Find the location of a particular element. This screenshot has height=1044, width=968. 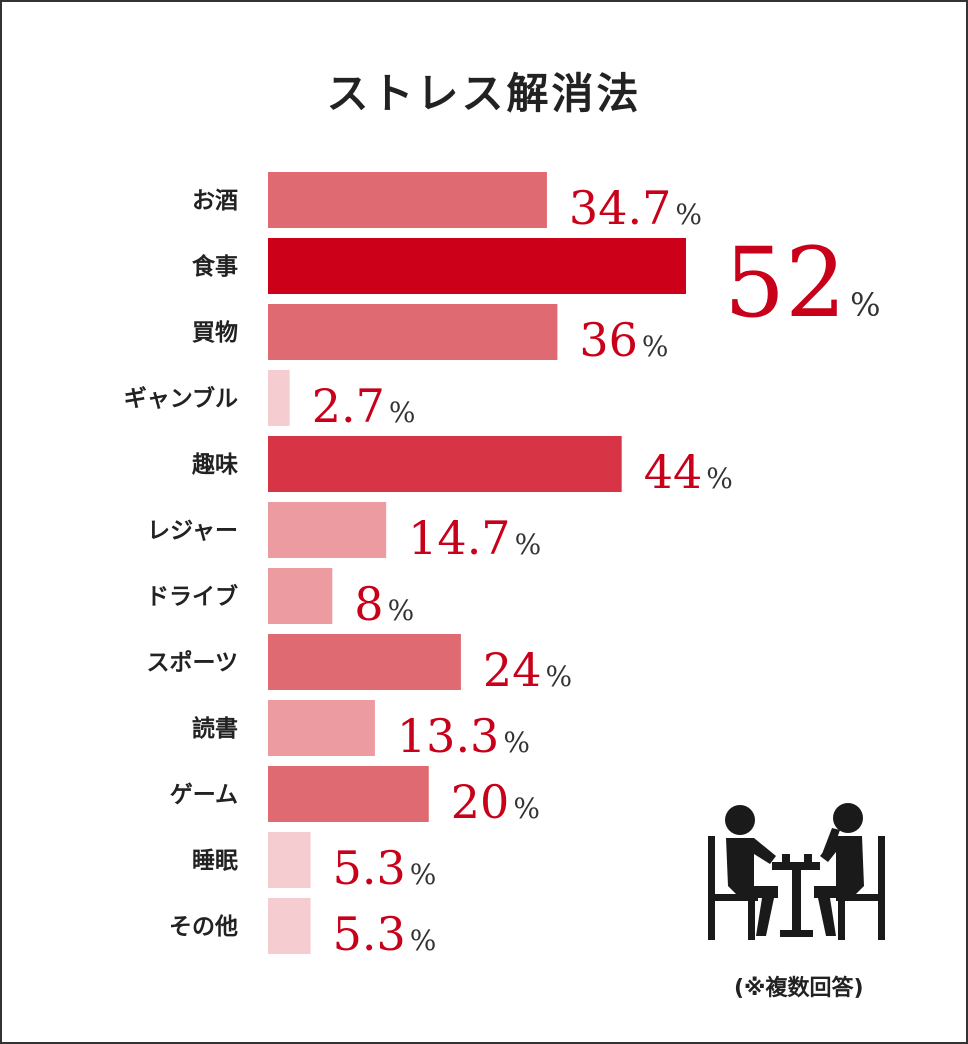

category-label: ドライブ is located at coordinates (192, 596).